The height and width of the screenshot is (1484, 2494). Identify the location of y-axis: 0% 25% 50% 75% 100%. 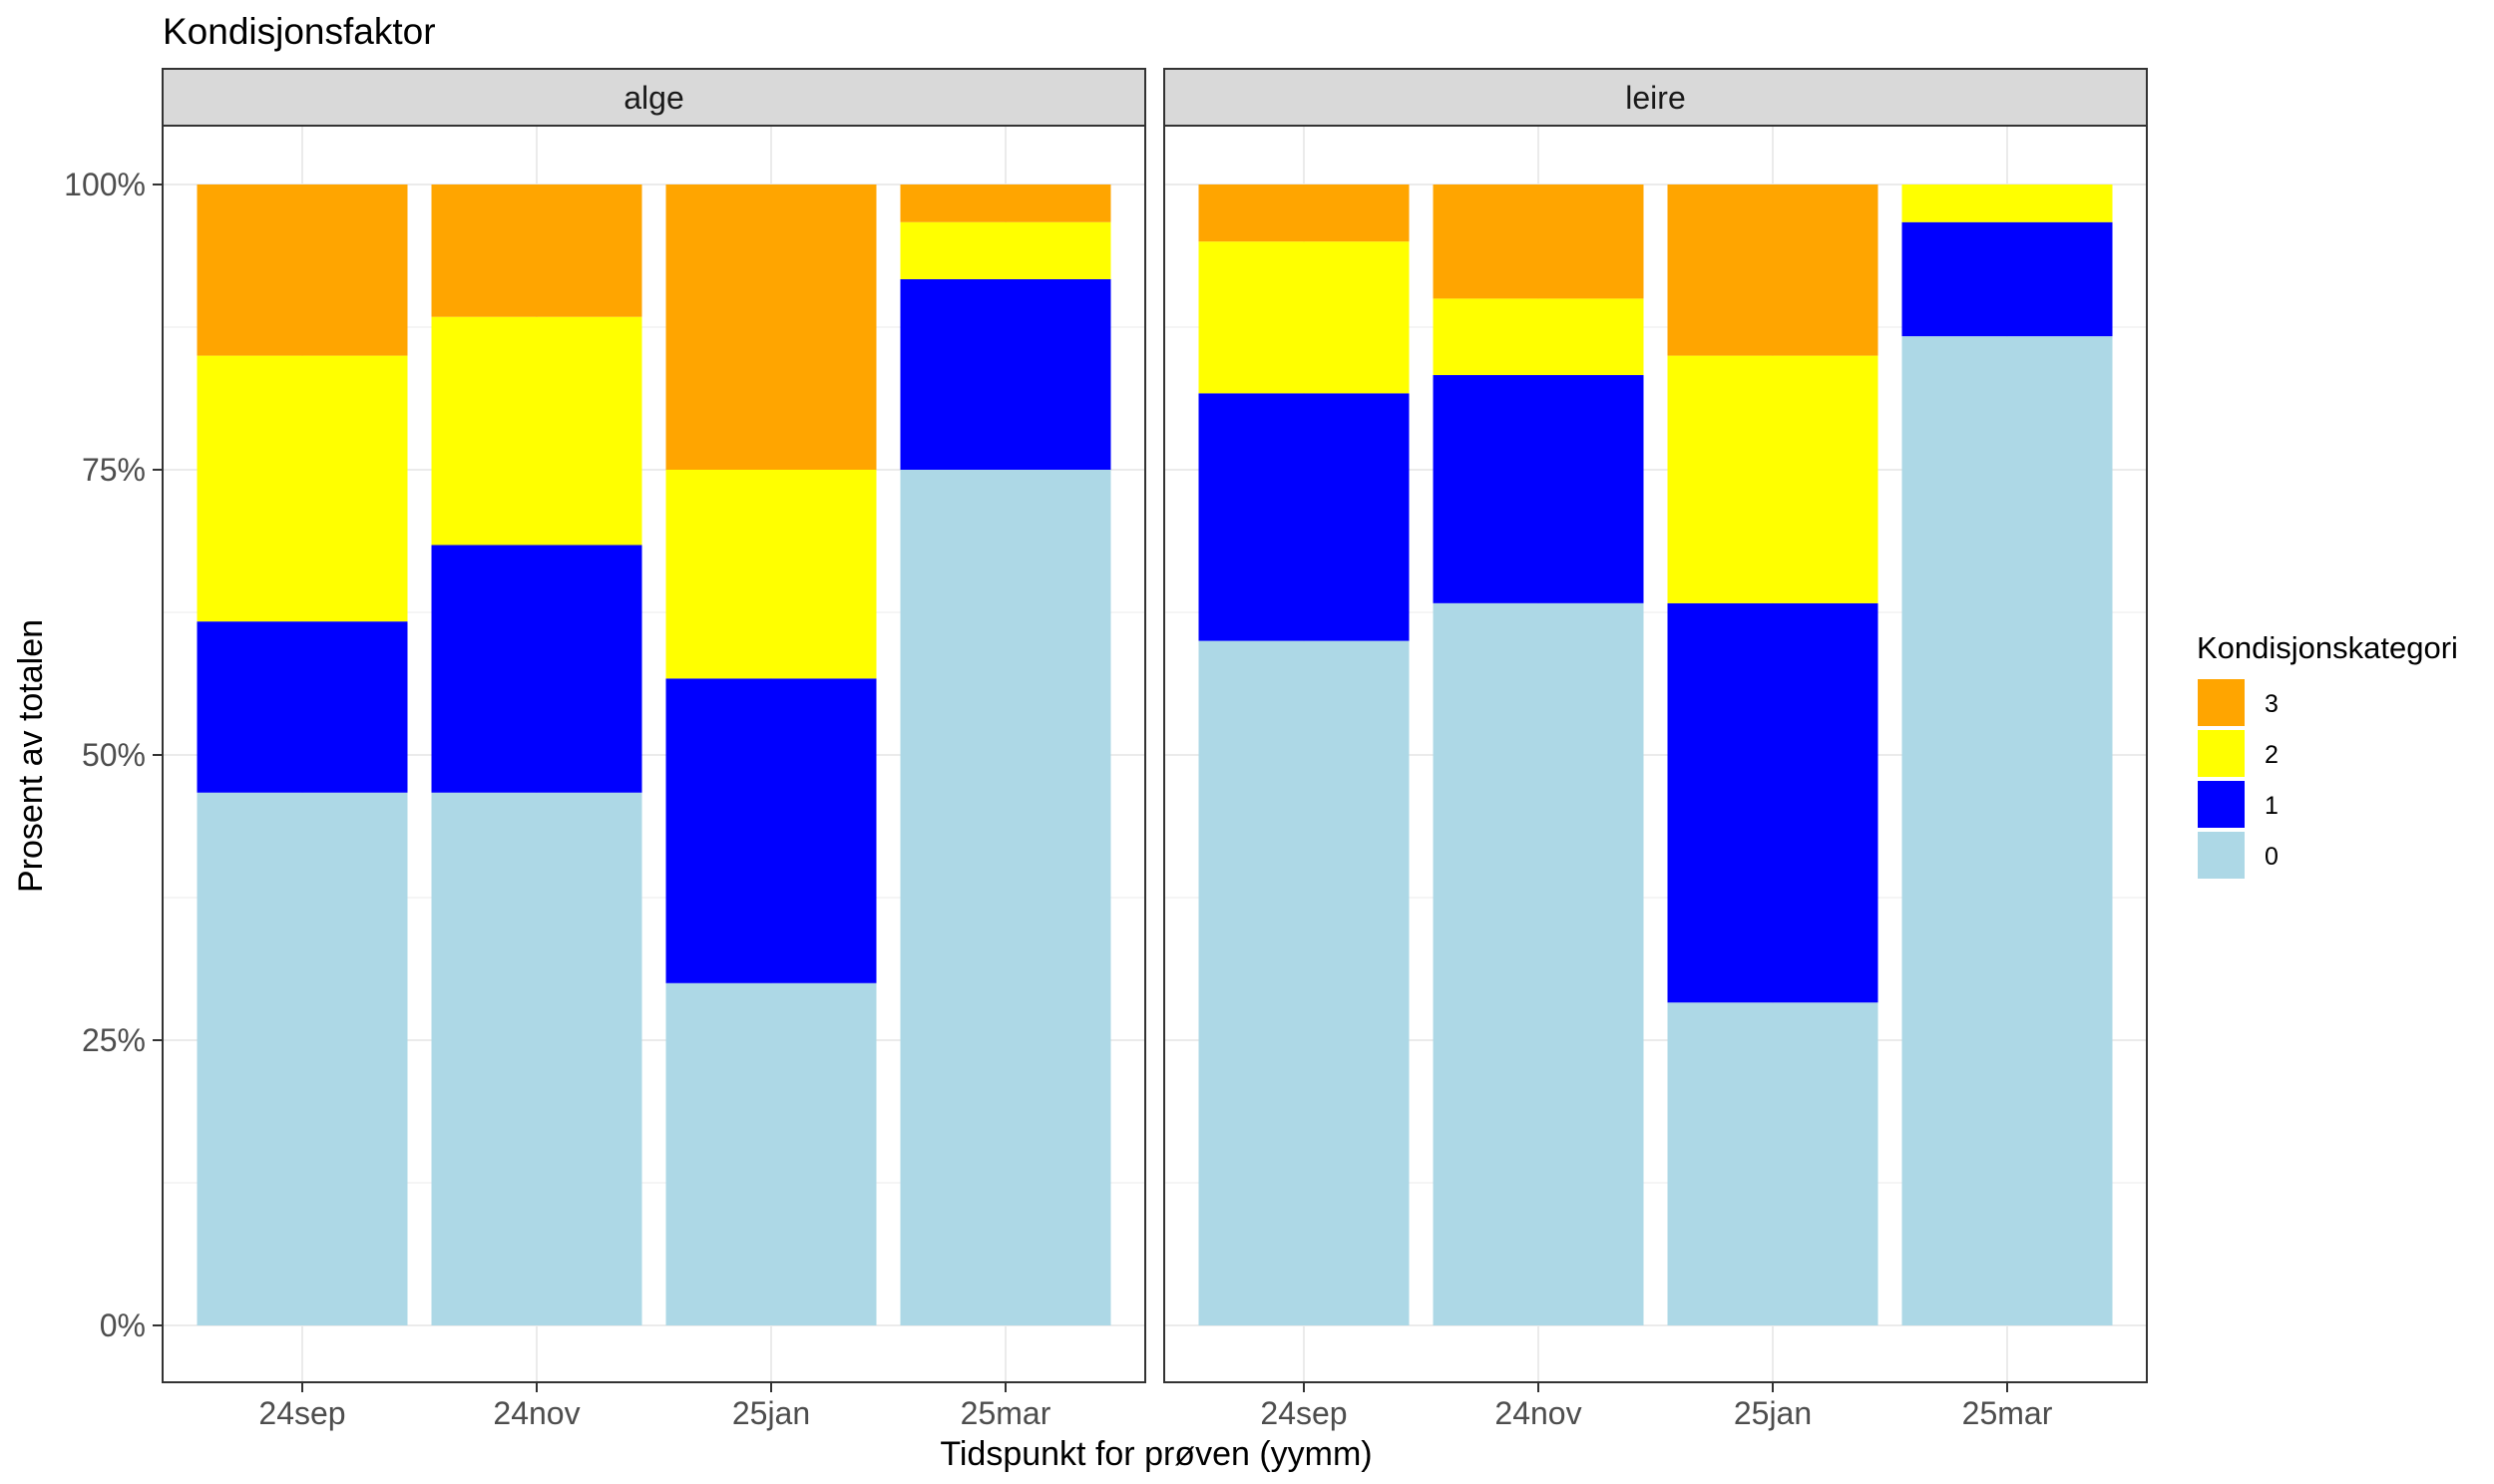
(113, 755).